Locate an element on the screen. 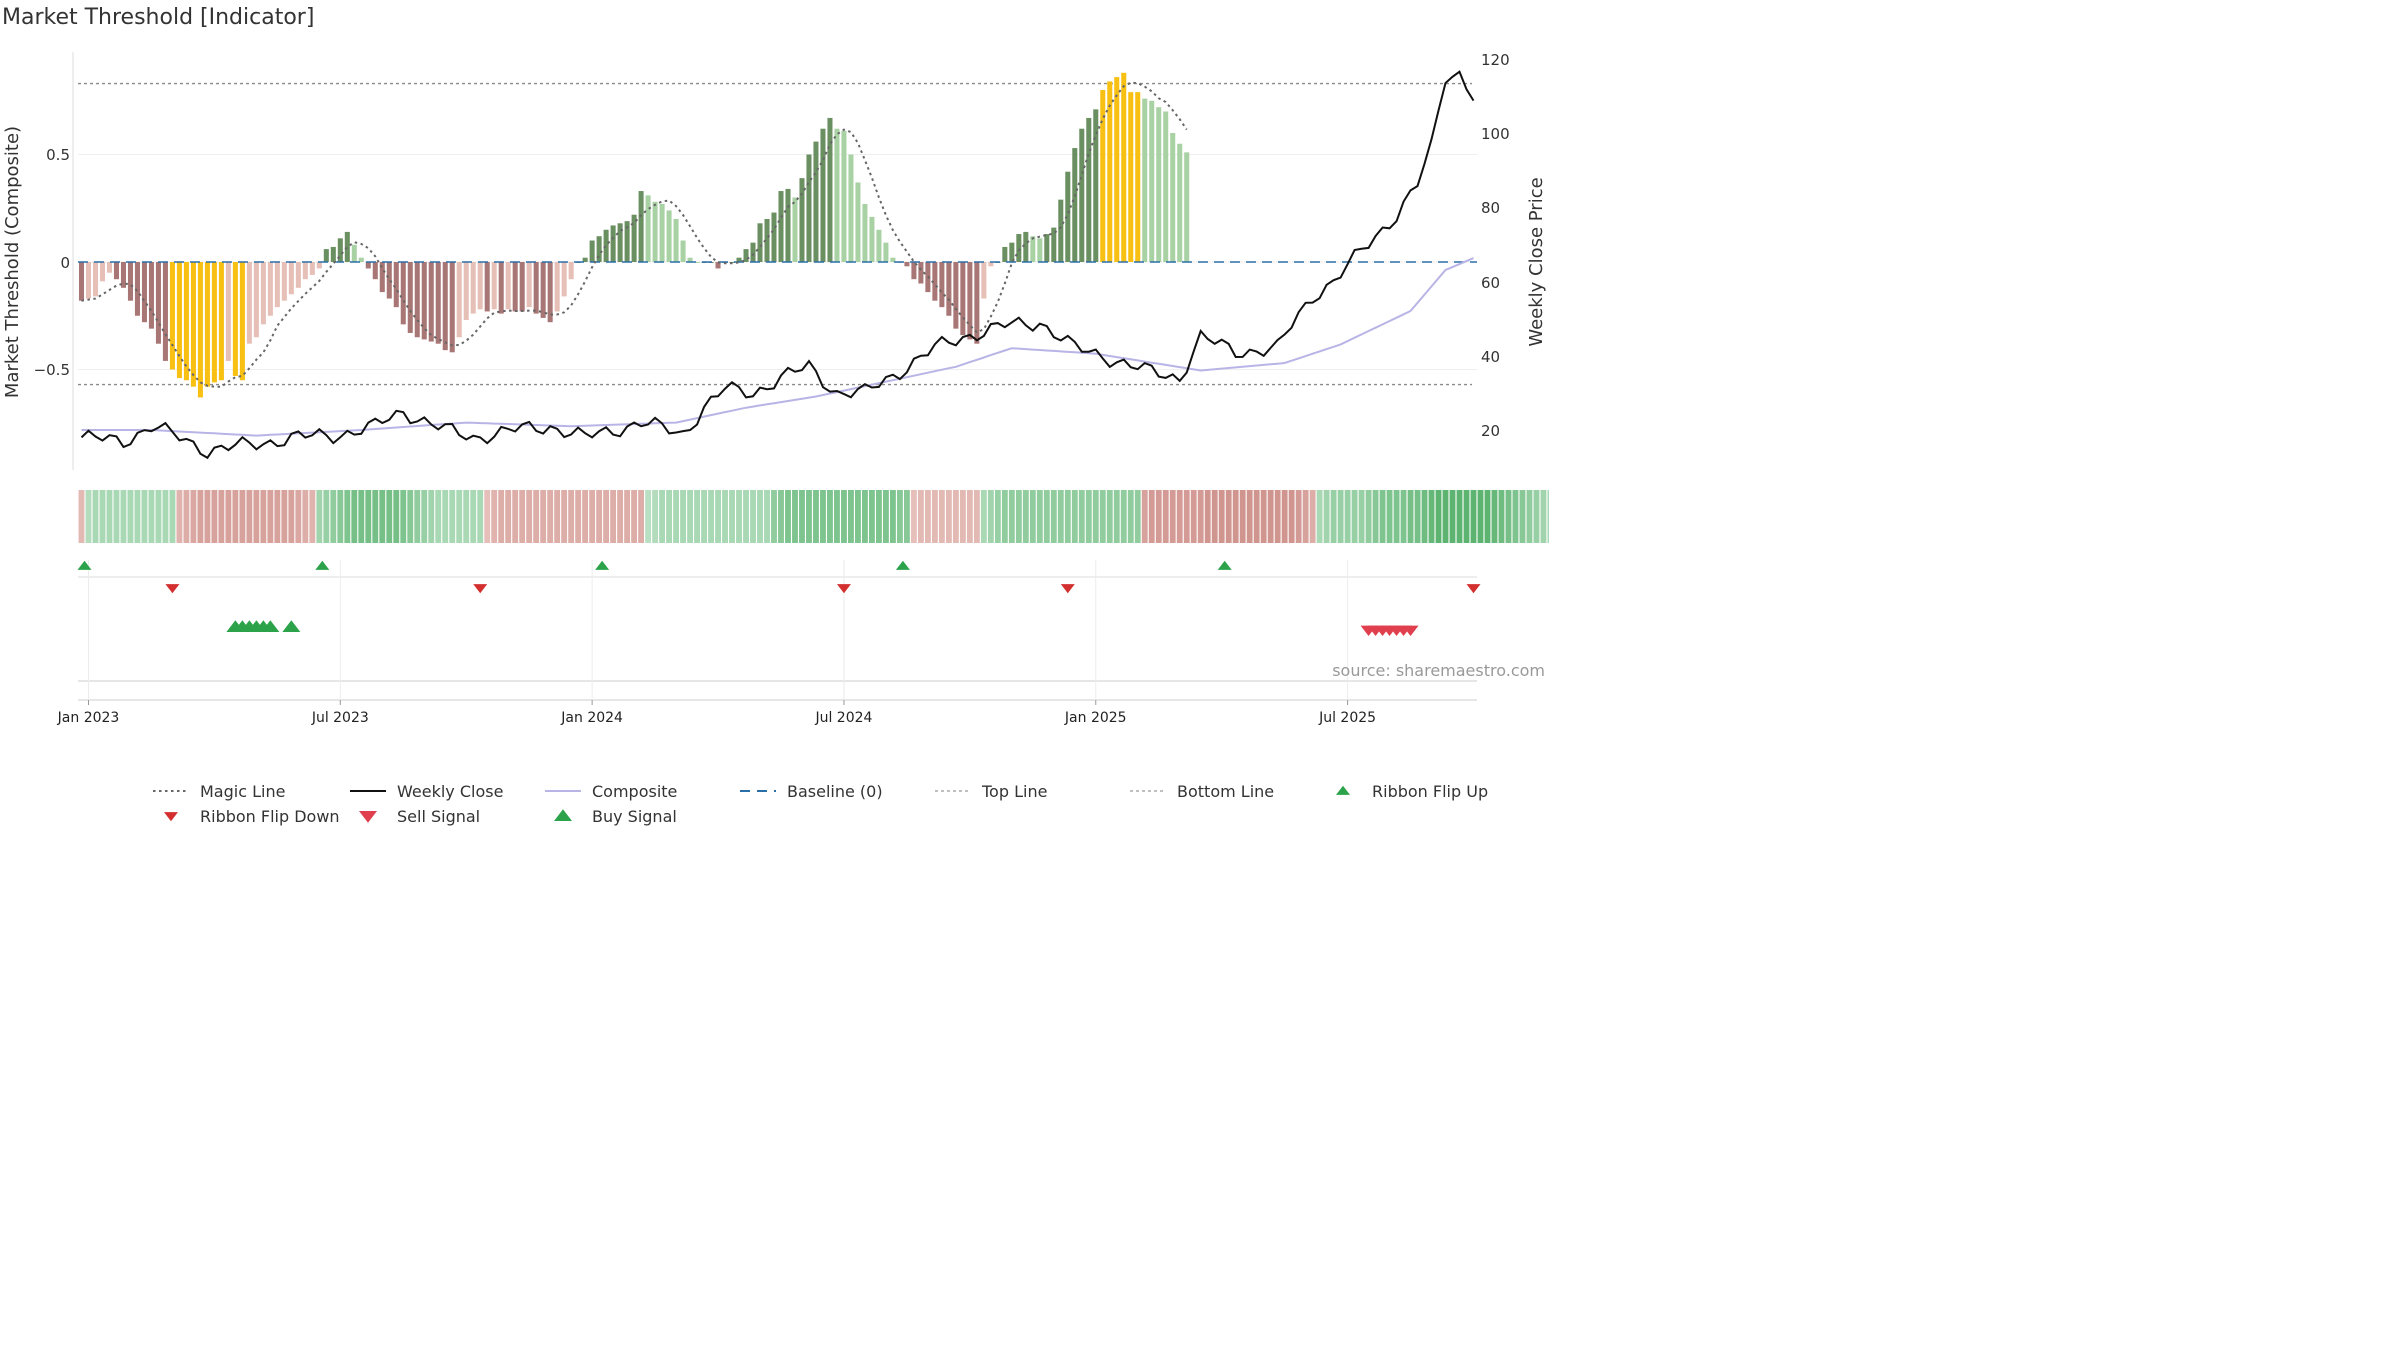 The image size is (2400, 1350). left-tick-0: 0 is located at coordinates (65, 263).